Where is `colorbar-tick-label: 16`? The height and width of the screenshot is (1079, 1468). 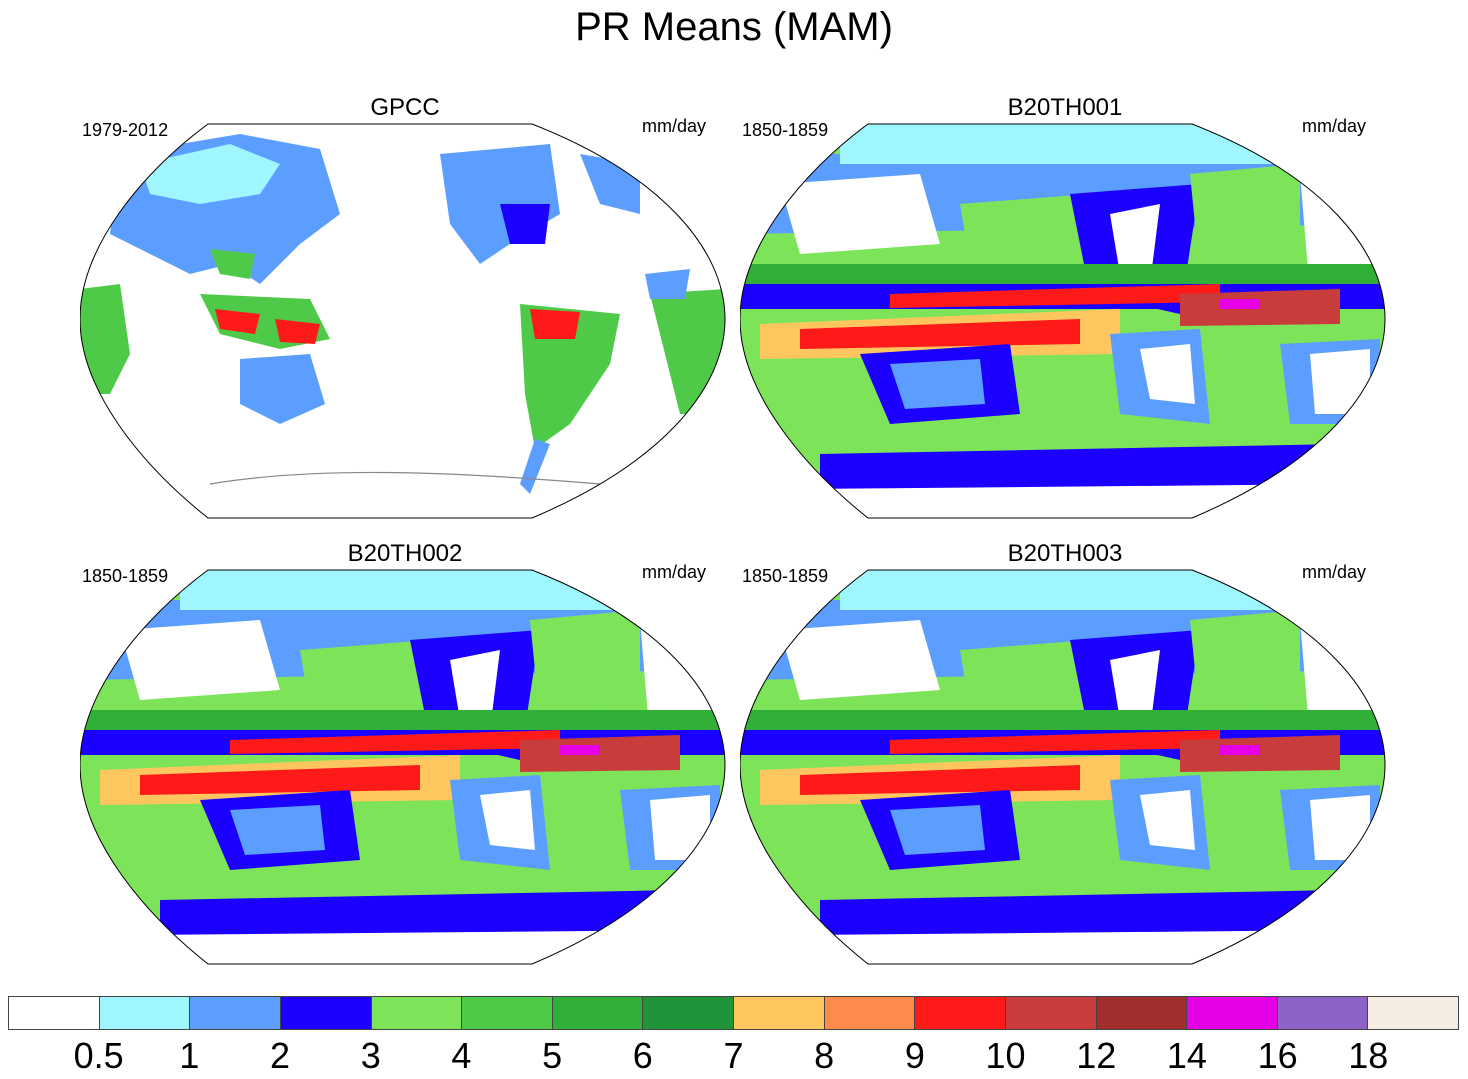
colorbar-tick-label: 16 is located at coordinates (1277, 1055).